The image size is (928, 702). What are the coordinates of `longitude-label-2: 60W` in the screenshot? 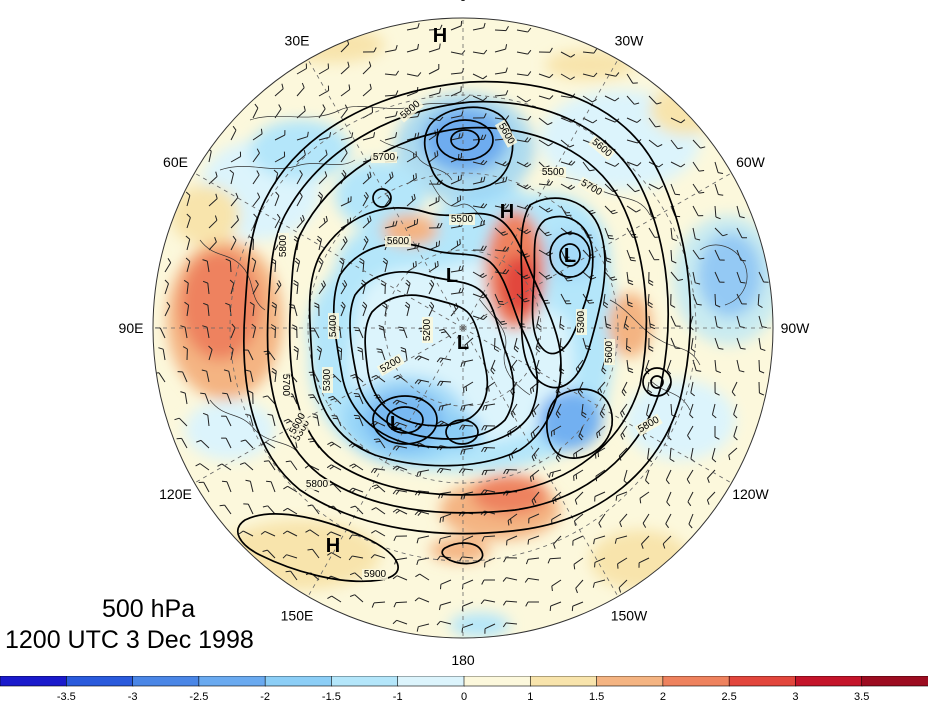 It's located at (751, 162).